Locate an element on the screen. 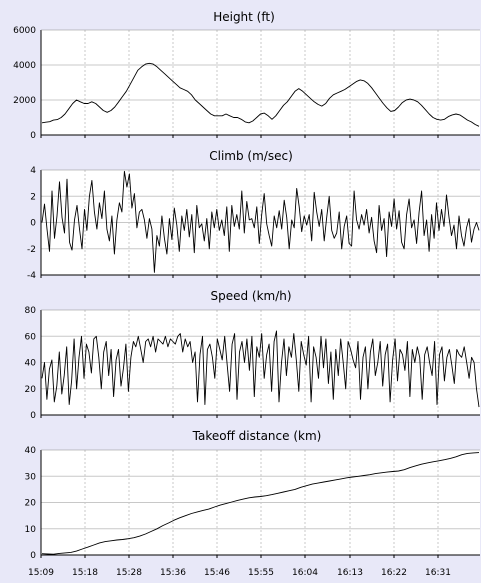 The width and height of the screenshot is (481, 583). speed-series-line is located at coordinates (260, 369).